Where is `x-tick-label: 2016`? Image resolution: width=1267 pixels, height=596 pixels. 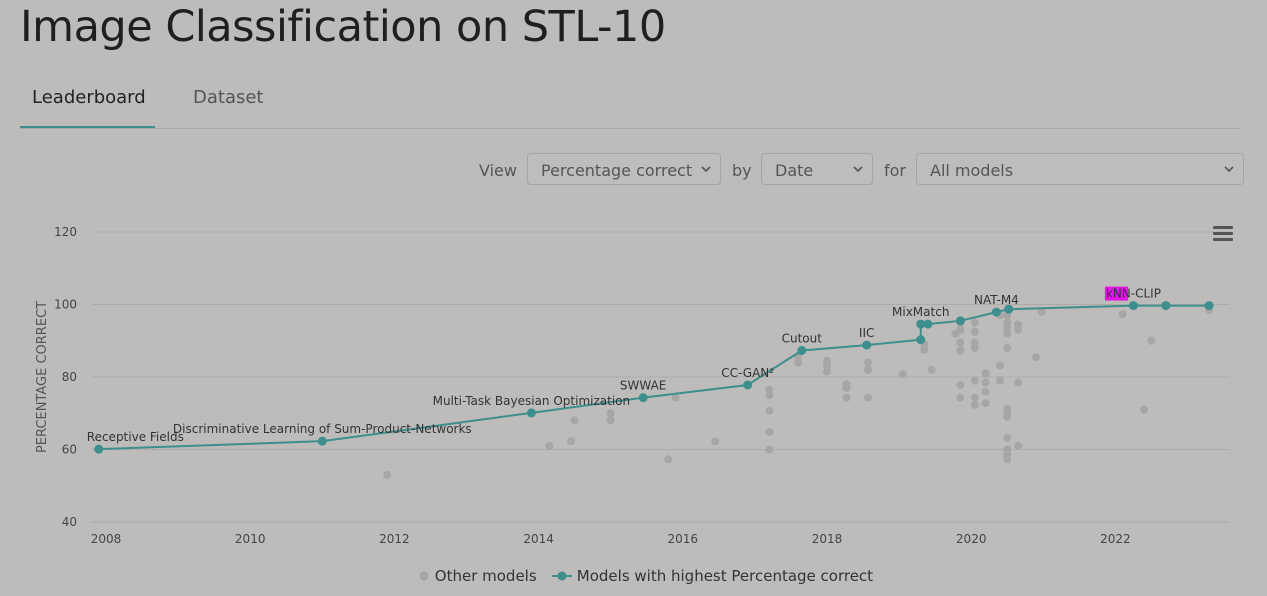
x-tick-label: 2016 is located at coordinates (683, 539).